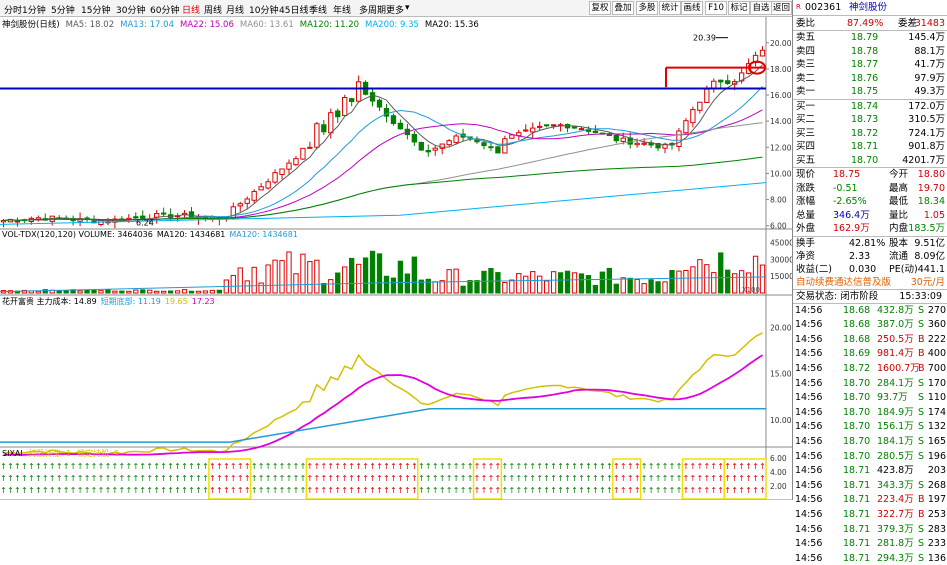 The height and width of the screenshot is (565, 947). Describe the element at coordinates (857, 325) in the screenshot. I see `tick-price: 18.68` at that location.